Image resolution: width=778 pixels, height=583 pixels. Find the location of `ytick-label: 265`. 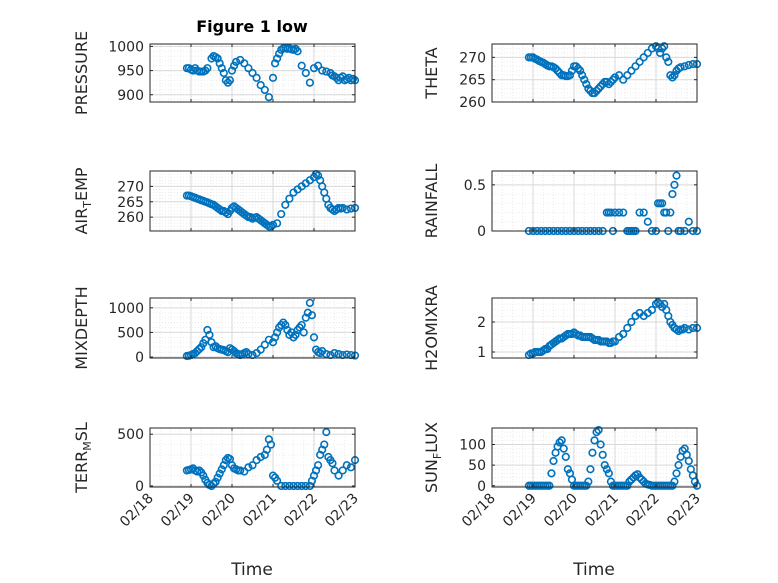

ytick-label: 265 is located at coordinates (472, 81).